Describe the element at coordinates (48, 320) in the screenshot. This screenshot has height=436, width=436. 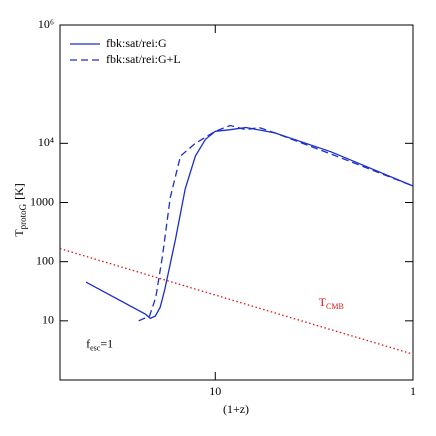
I see `y-tick-label: 10` at that location.